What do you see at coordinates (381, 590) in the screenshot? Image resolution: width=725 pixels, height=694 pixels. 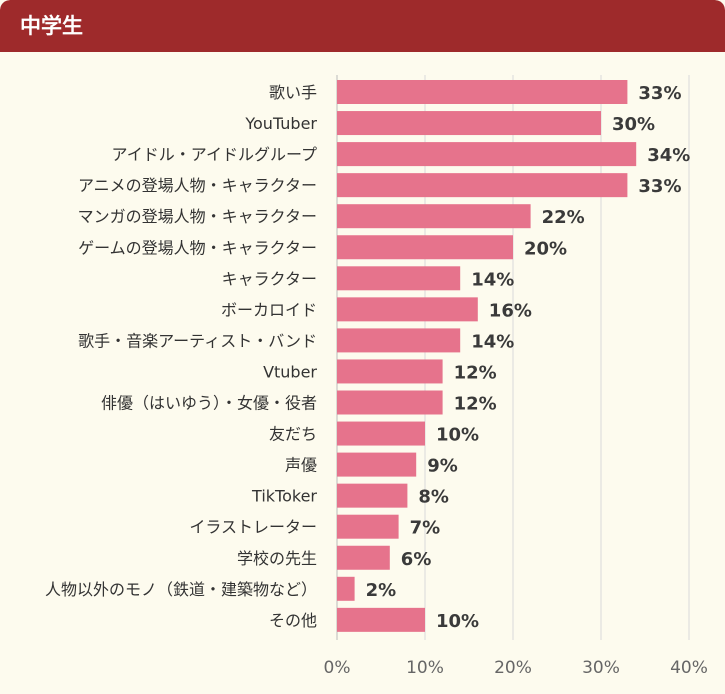 I see `value-label: 2%` at bounding box center [381, 590].